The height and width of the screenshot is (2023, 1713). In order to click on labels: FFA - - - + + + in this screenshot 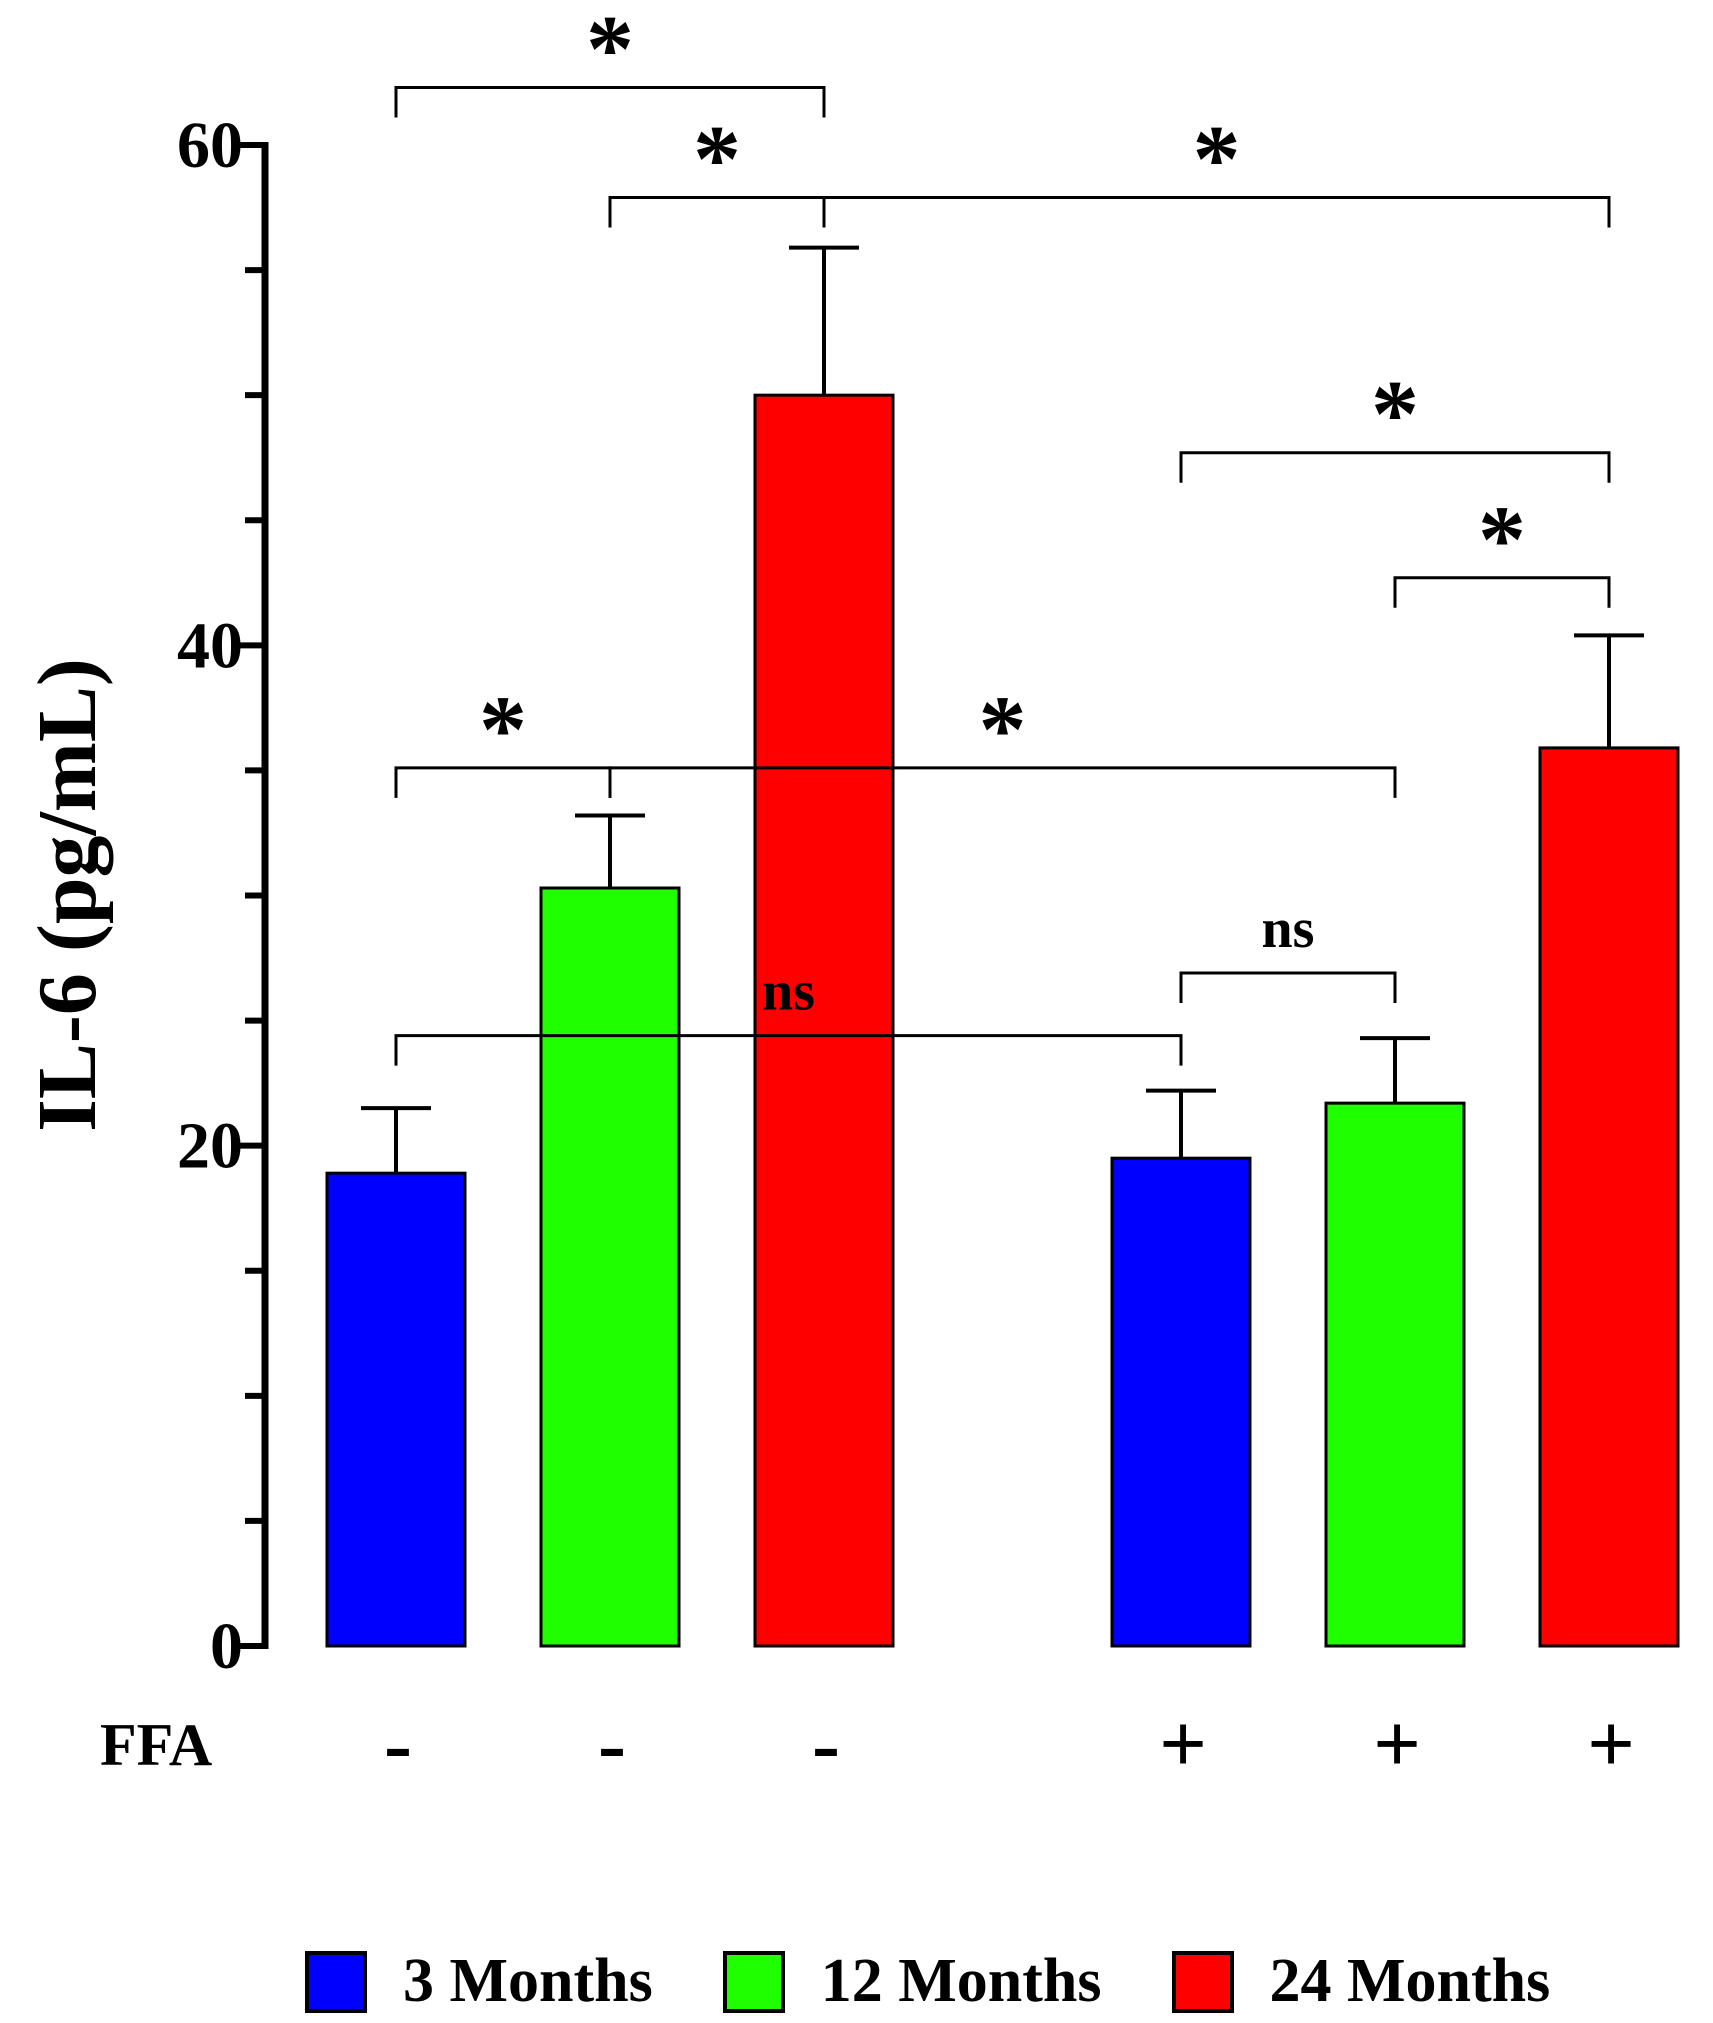, I will do `click(867, 1744)`.